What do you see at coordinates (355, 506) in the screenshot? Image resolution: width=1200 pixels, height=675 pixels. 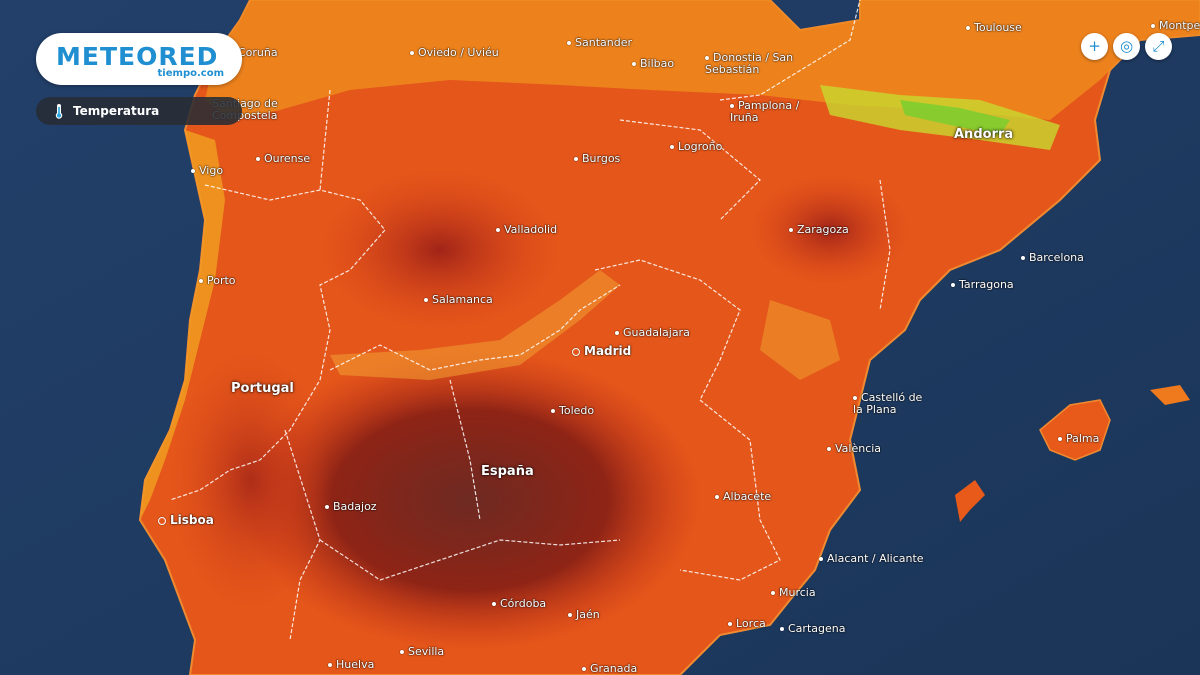 I see `city-name: Badajoz` at bounding box center [355, 506].